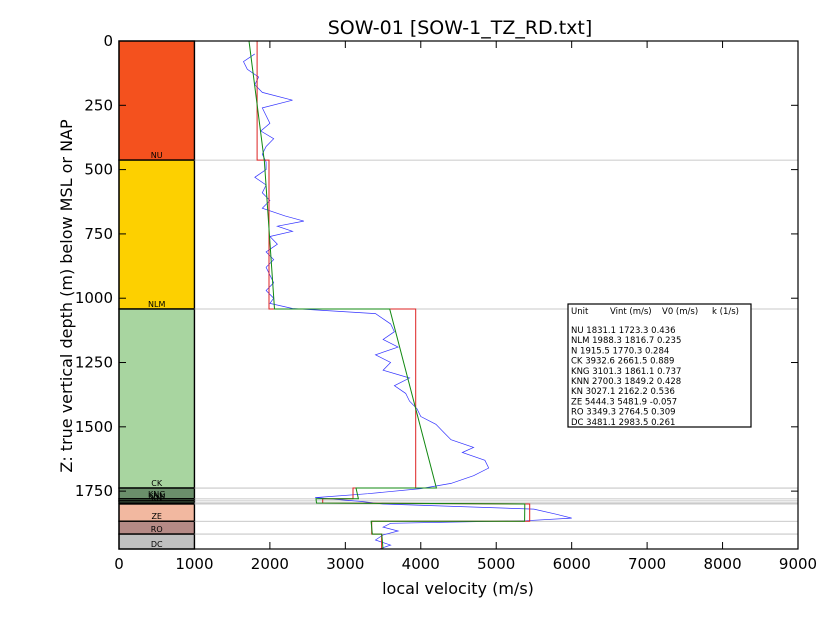 The width and height of the screenshot is (840, 630). What do you see at coordinates (580, 312) in the screenshot?
I see `table-header-unit: Unit` at bounding box center [580, 312].